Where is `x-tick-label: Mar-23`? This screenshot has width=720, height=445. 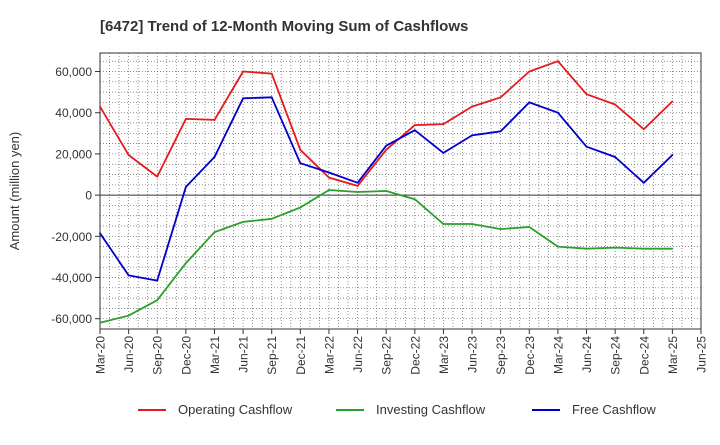
x-tick-label: Mar-23 is located at coordinates (444, 355).